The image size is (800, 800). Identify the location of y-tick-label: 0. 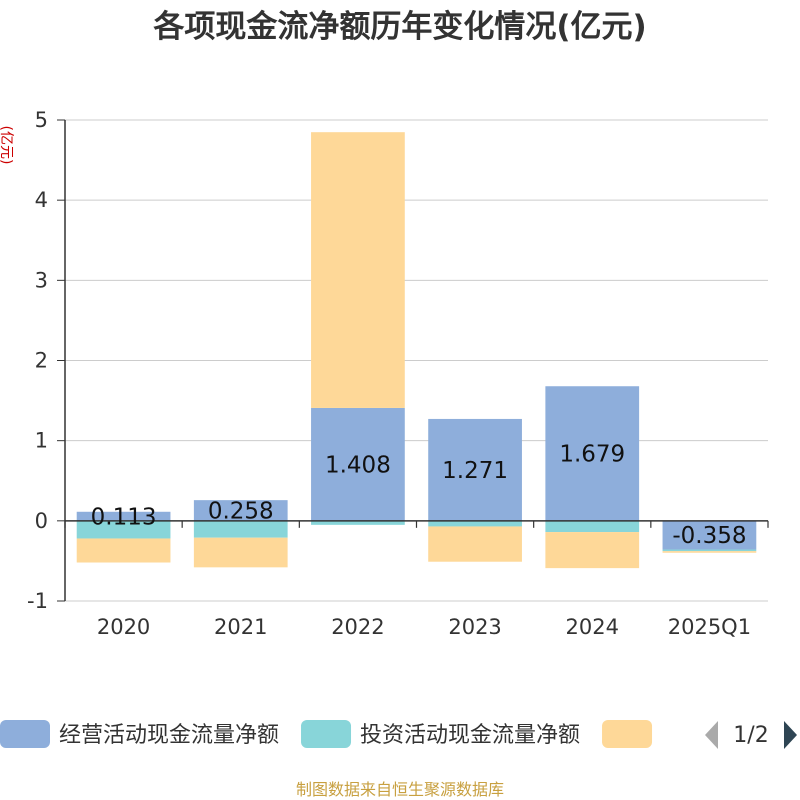
(41, 521).